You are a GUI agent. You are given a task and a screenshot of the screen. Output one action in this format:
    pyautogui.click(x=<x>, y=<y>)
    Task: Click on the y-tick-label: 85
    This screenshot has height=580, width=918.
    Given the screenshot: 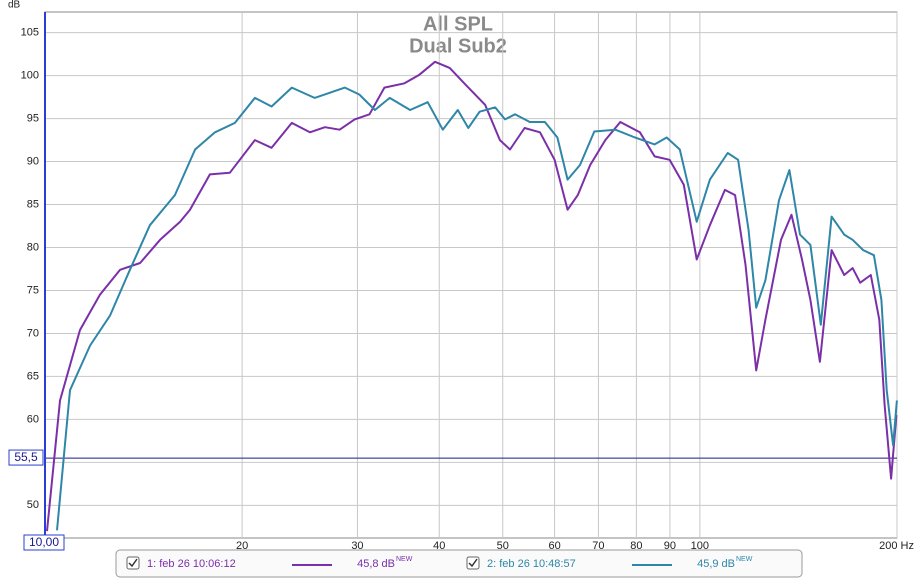 What is the action you would take?
    pyautogui.click(x=33, y=204)
    